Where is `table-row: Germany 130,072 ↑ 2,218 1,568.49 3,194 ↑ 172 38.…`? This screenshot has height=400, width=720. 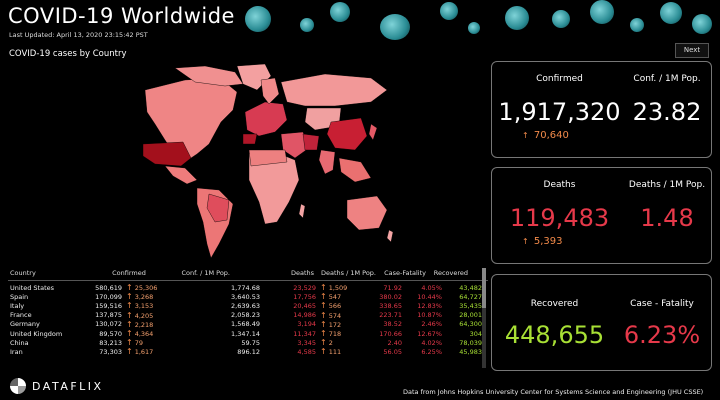 table-row: Germany 130,072 ↑ 2,218 1,568.49 3,194 ↑ 172 38.… is located at coordinates (248, 324).